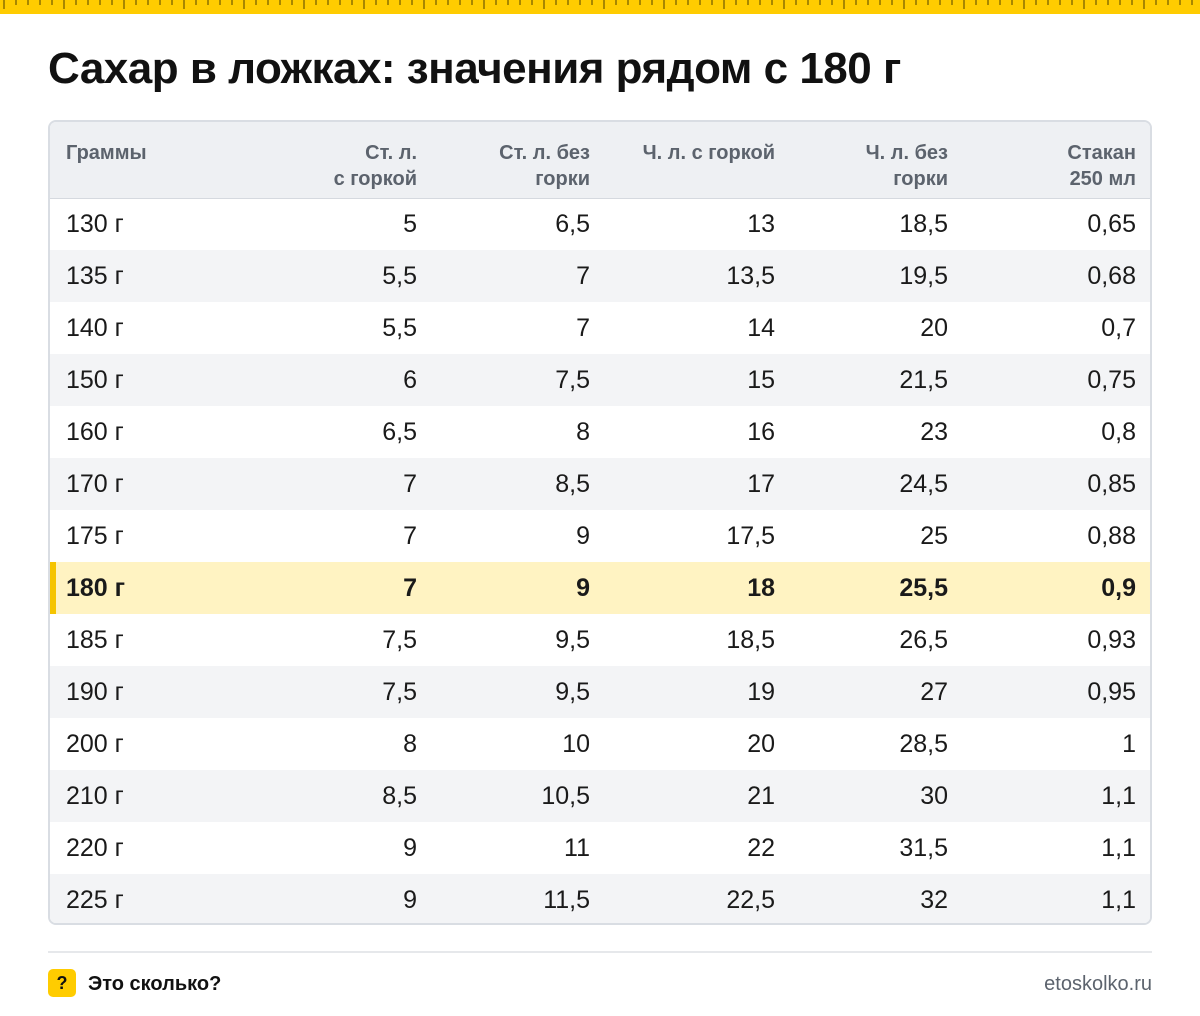 The height and width of the screenshot is (1016, 1200). I want to click on grams-cell: 170 г, so click(95, 483).